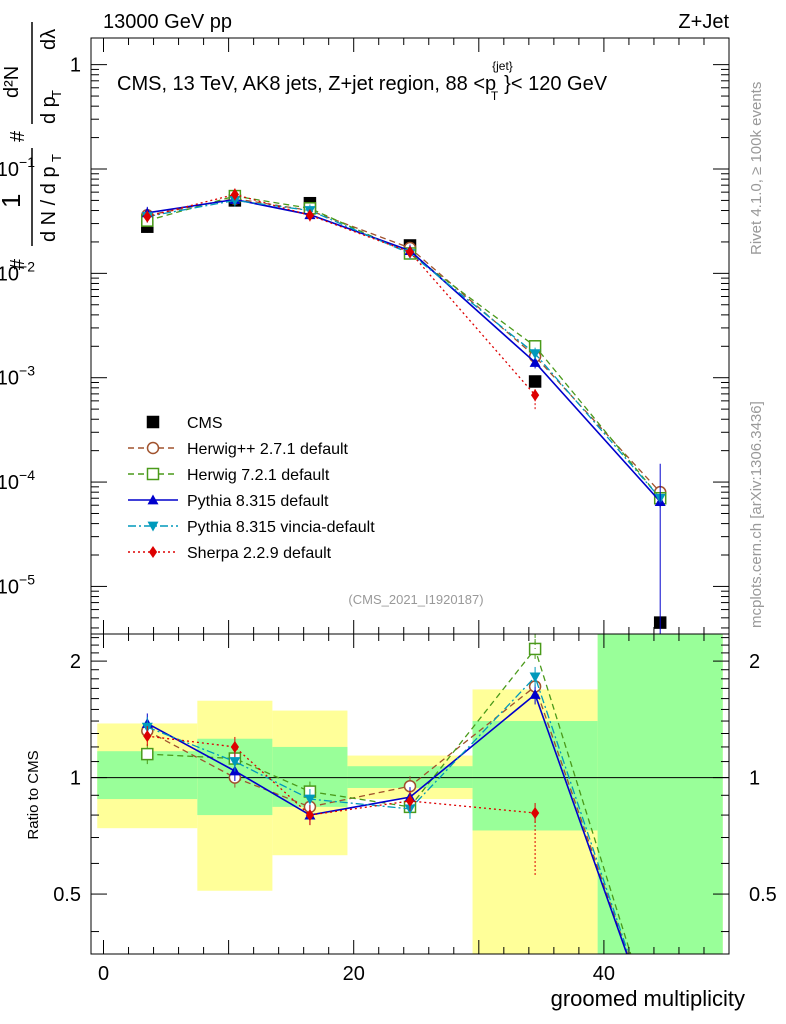 This screenshot has height=1024, width=786. Describe the element at coordinates (415, 599) in the screenshot. I see `analysis-id: (CMS_2021_I1920187)` at that location.